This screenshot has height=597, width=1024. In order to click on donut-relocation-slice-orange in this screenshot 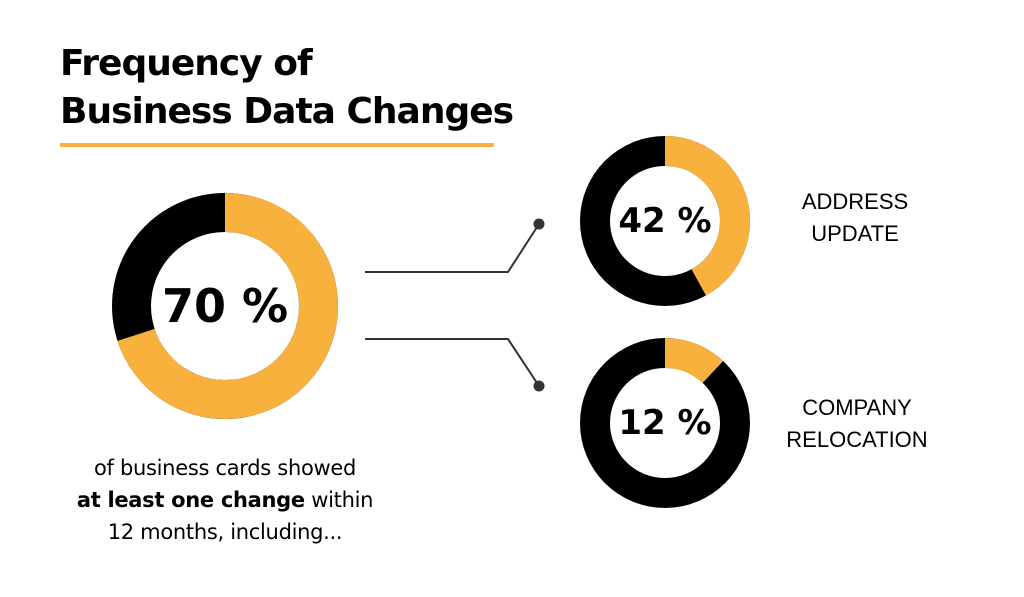, I will do `click(694, 360)`.